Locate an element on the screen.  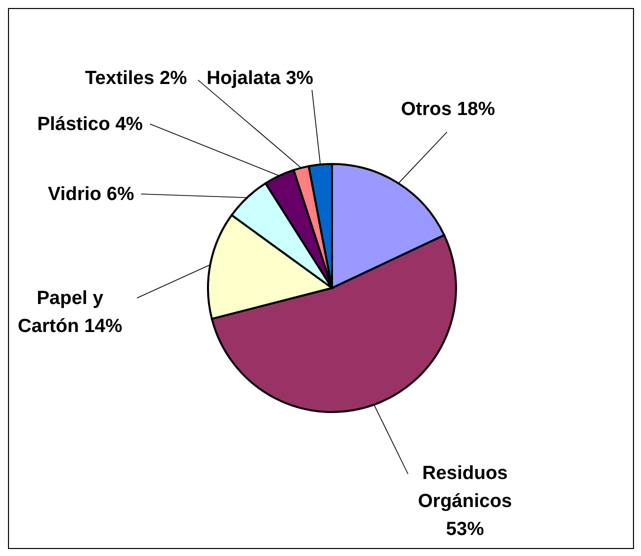
data-label: 53% is located at coordinates (465, 529).